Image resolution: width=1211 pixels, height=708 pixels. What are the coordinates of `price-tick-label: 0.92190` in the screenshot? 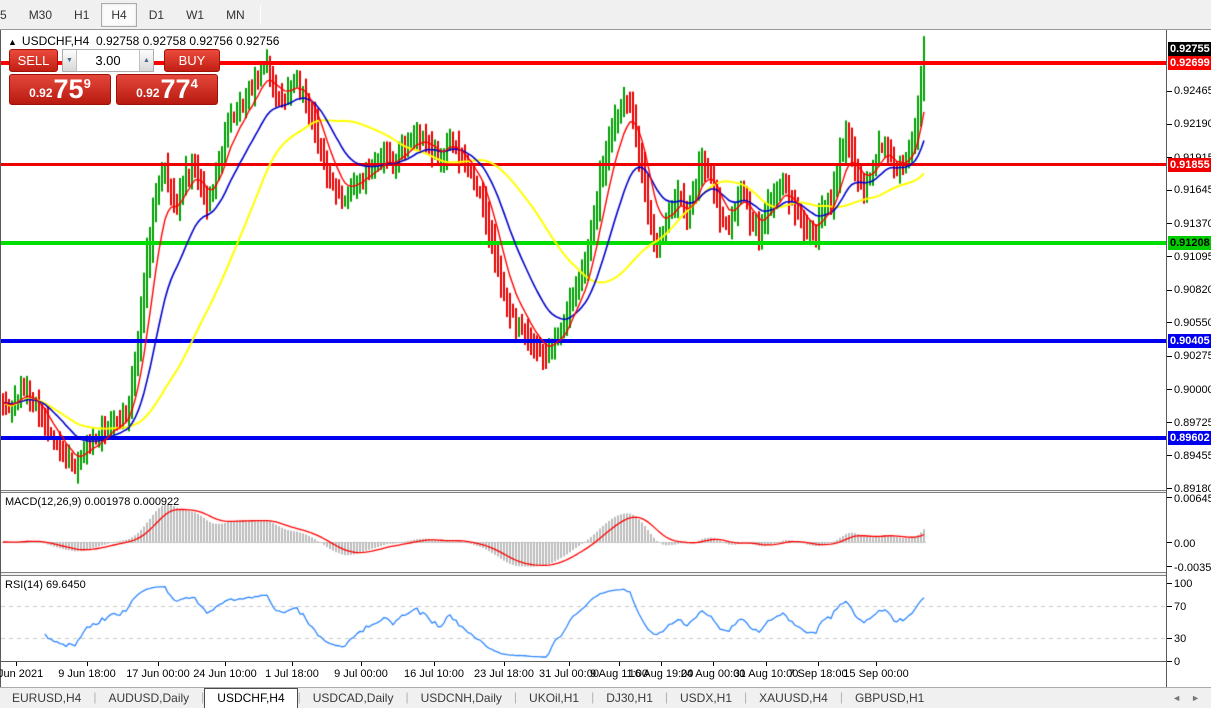 It's located at (1192, 124).